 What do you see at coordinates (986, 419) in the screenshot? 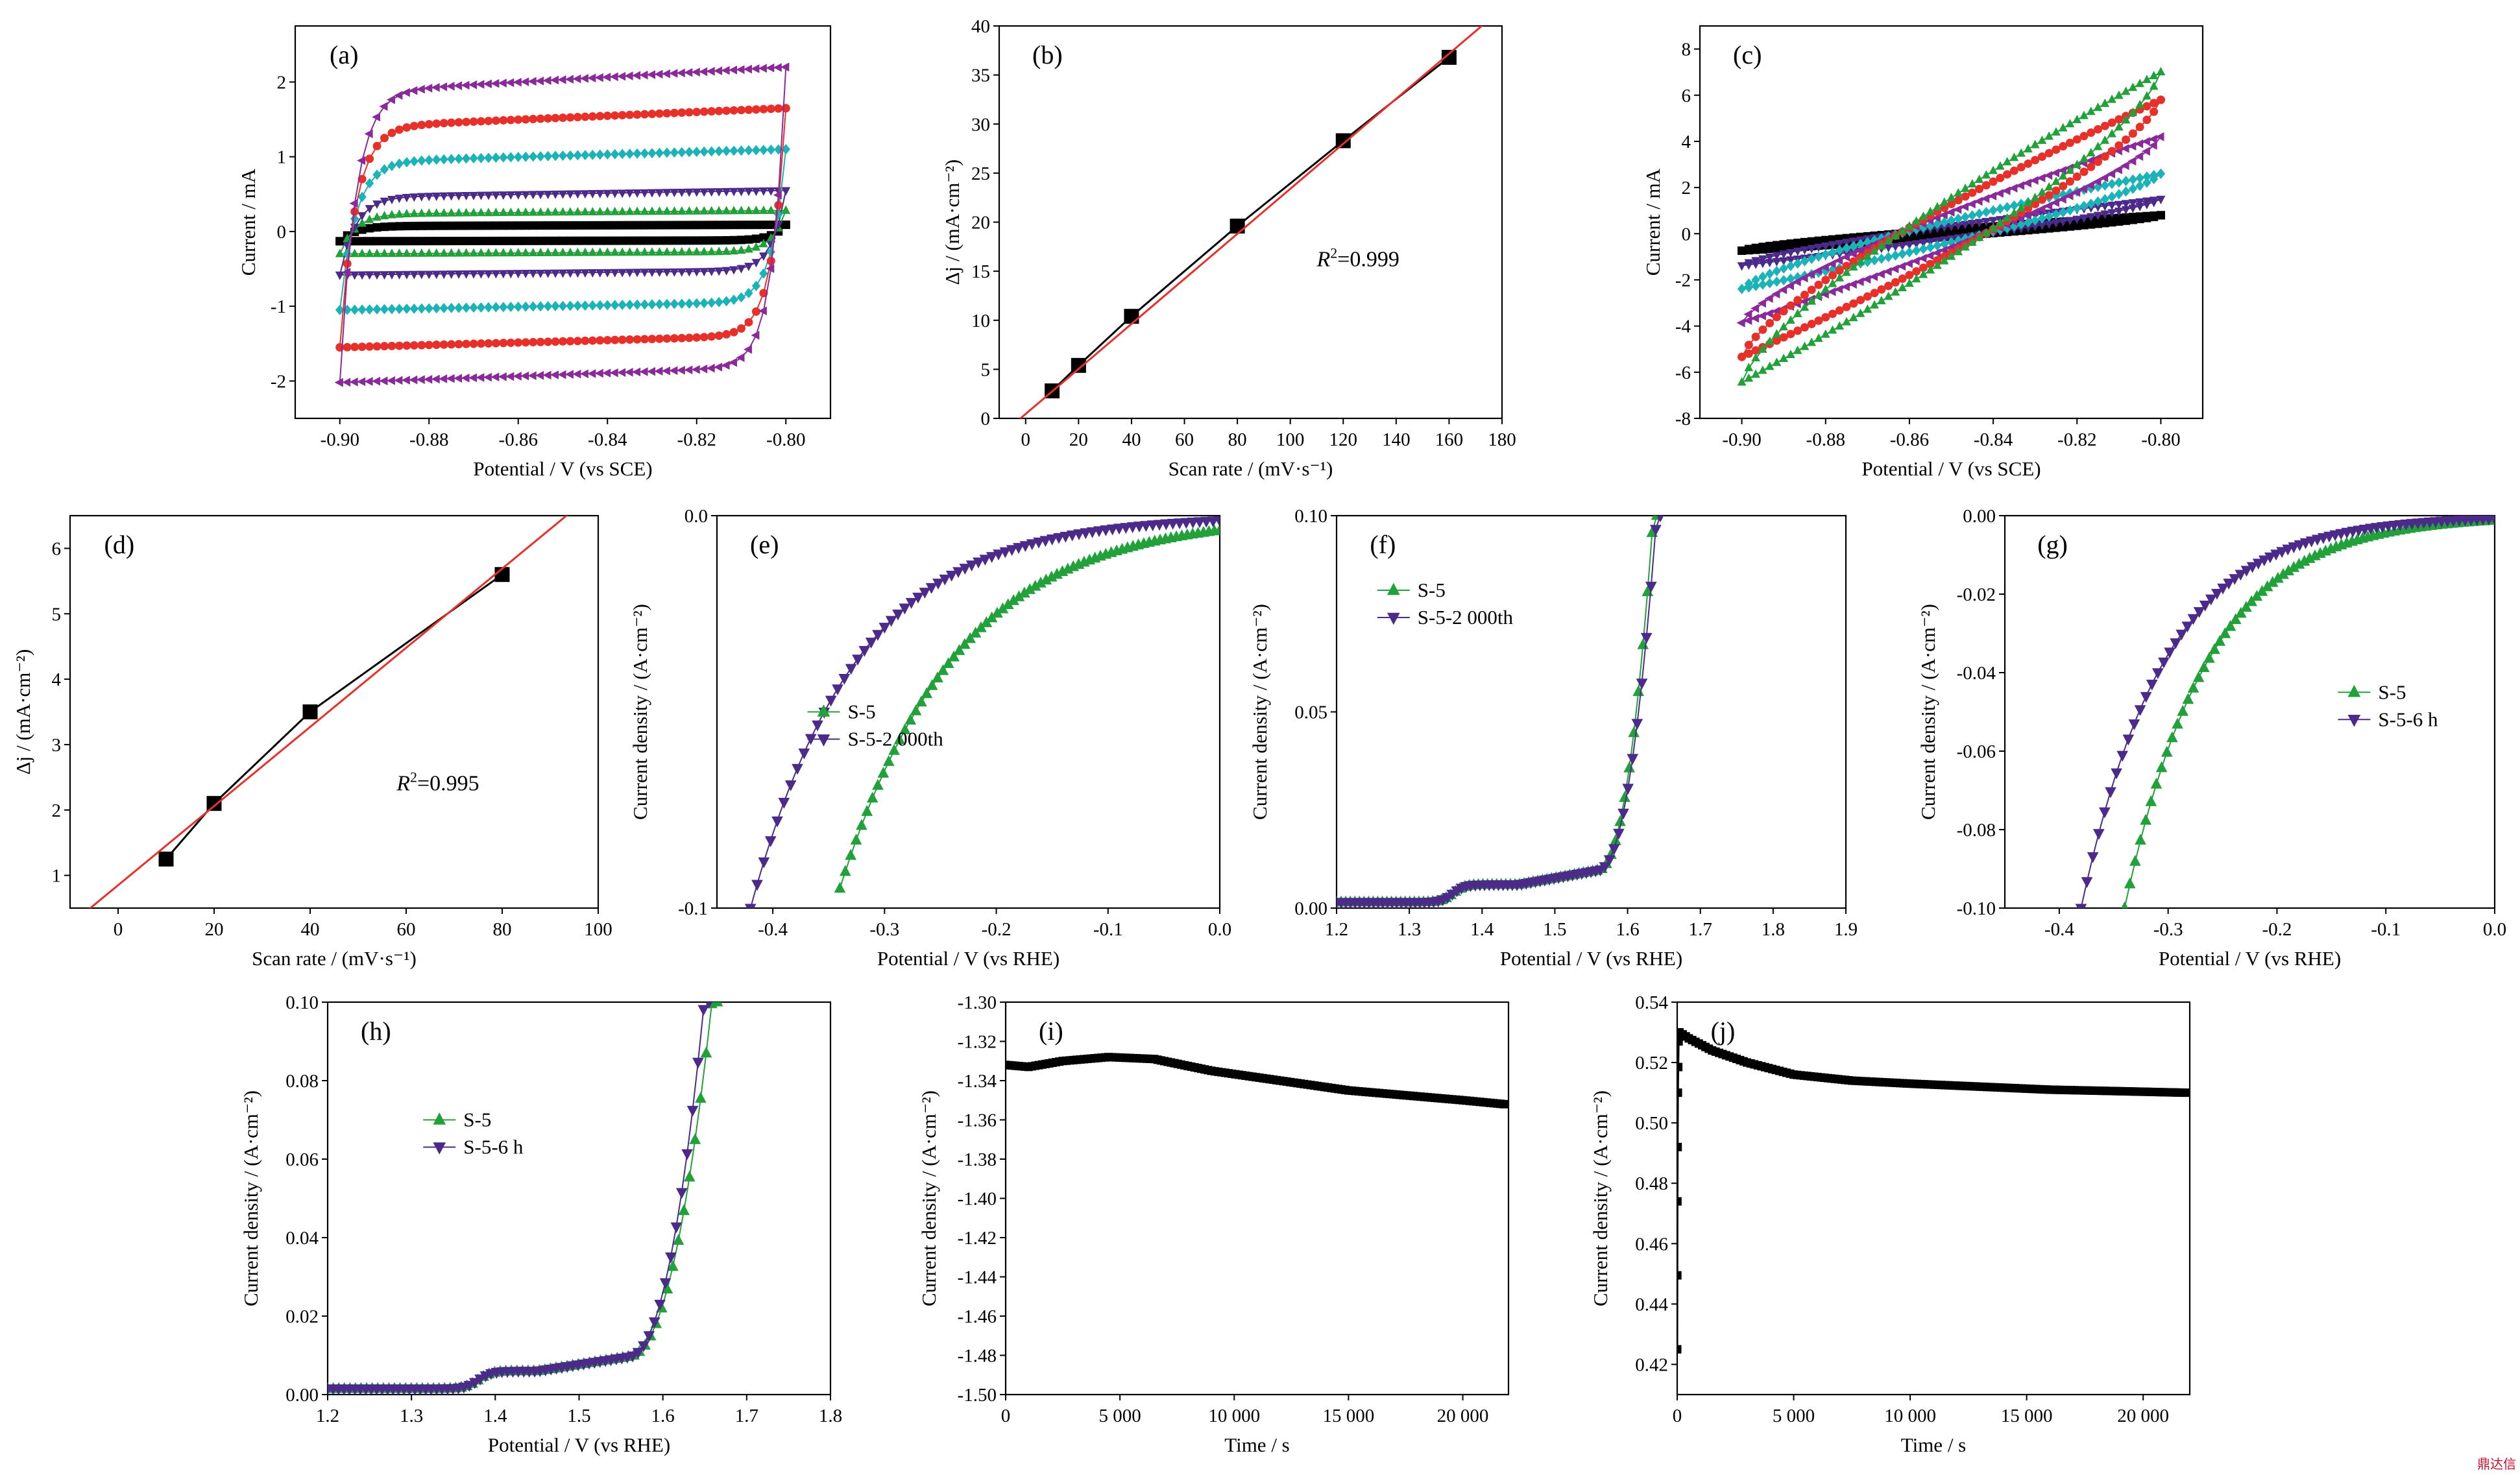
I see `y-tick-label: 0` at bounding box center [986, 419].